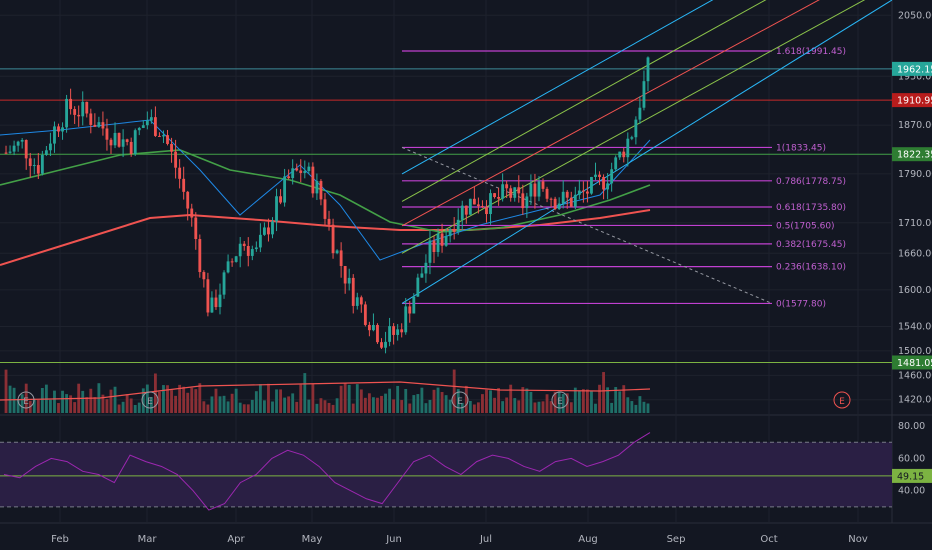 The width and height of the screenshot is (932, 550). Describe the element at coordinates (588, 539) in the screenshot. I see `time-tick-label: Aug` at that location.